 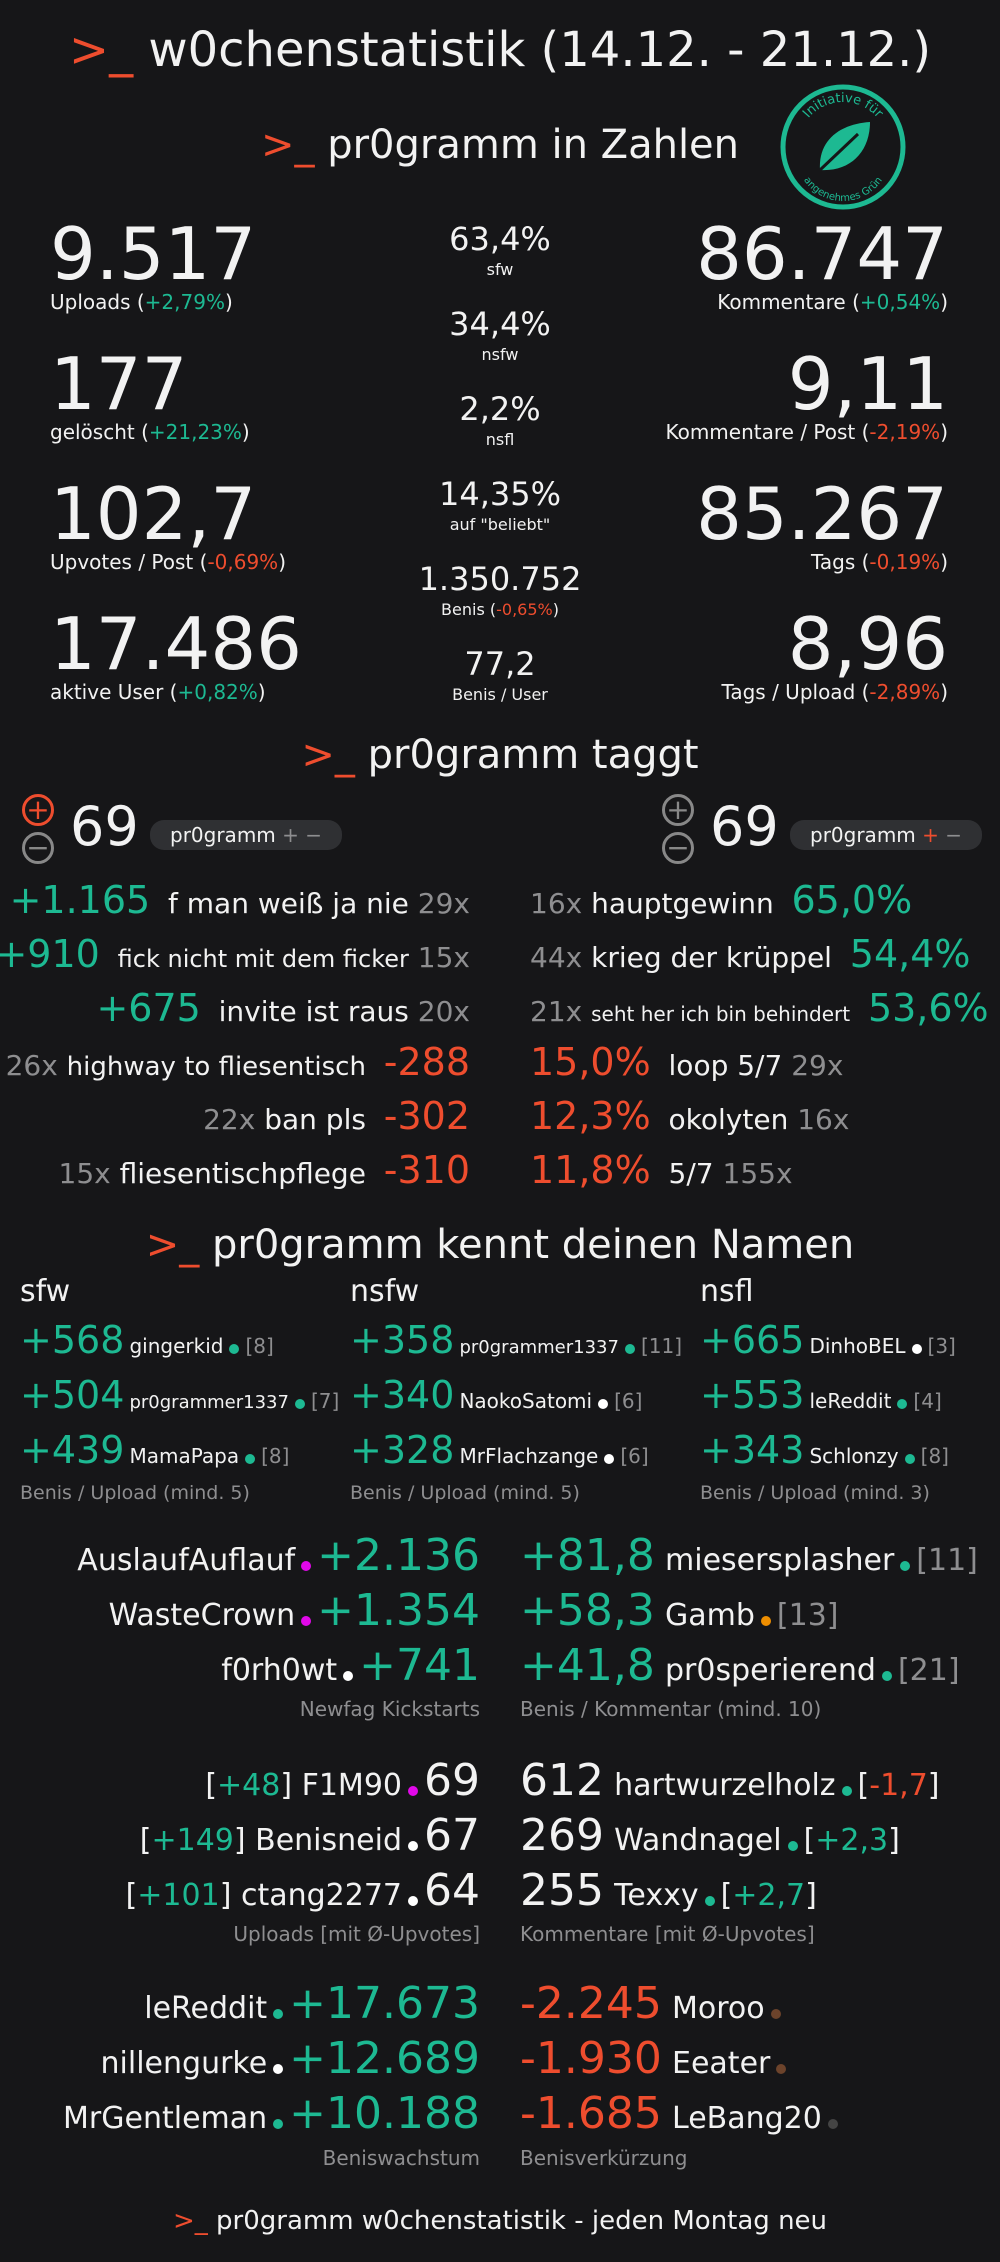 I want to click on user-row: +328 MrFlachzange [6], so click(x=499, y=1450).